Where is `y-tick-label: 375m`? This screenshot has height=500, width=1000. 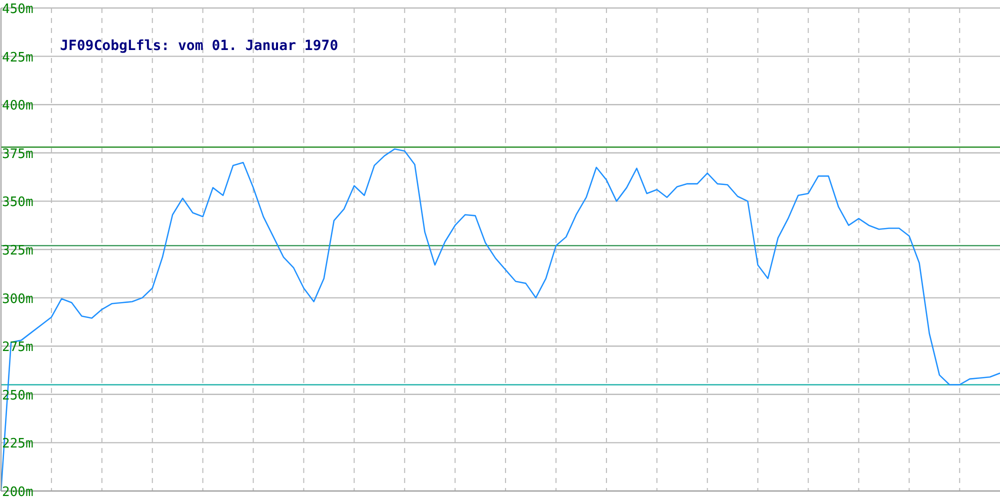
y-tick-label: 375m is located at coordinates (18, 154).